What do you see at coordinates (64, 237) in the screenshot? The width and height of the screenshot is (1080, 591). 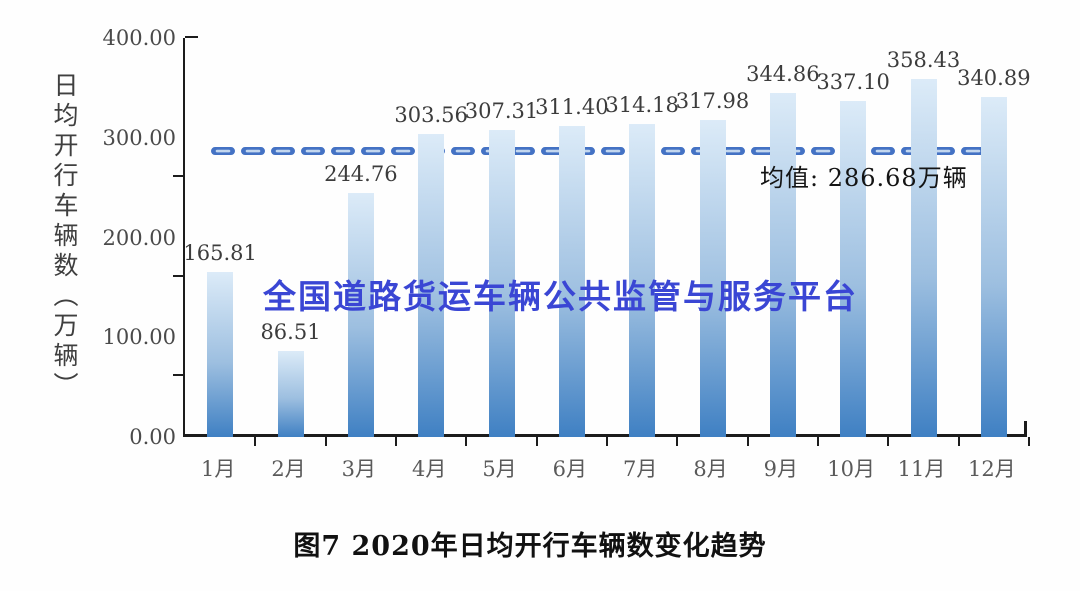 I see `y-axis-title: 日均开行车辆数（万辆）` at bounding box center [64, 237].